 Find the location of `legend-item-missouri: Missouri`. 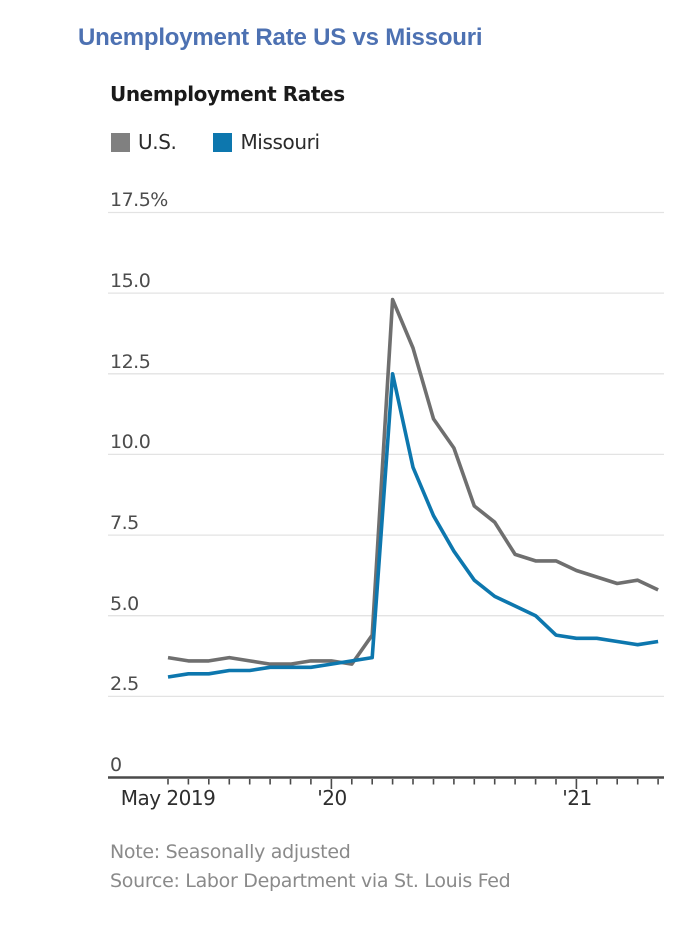

legend-item-missouri: Missouri is located at coordinates (266, 142).